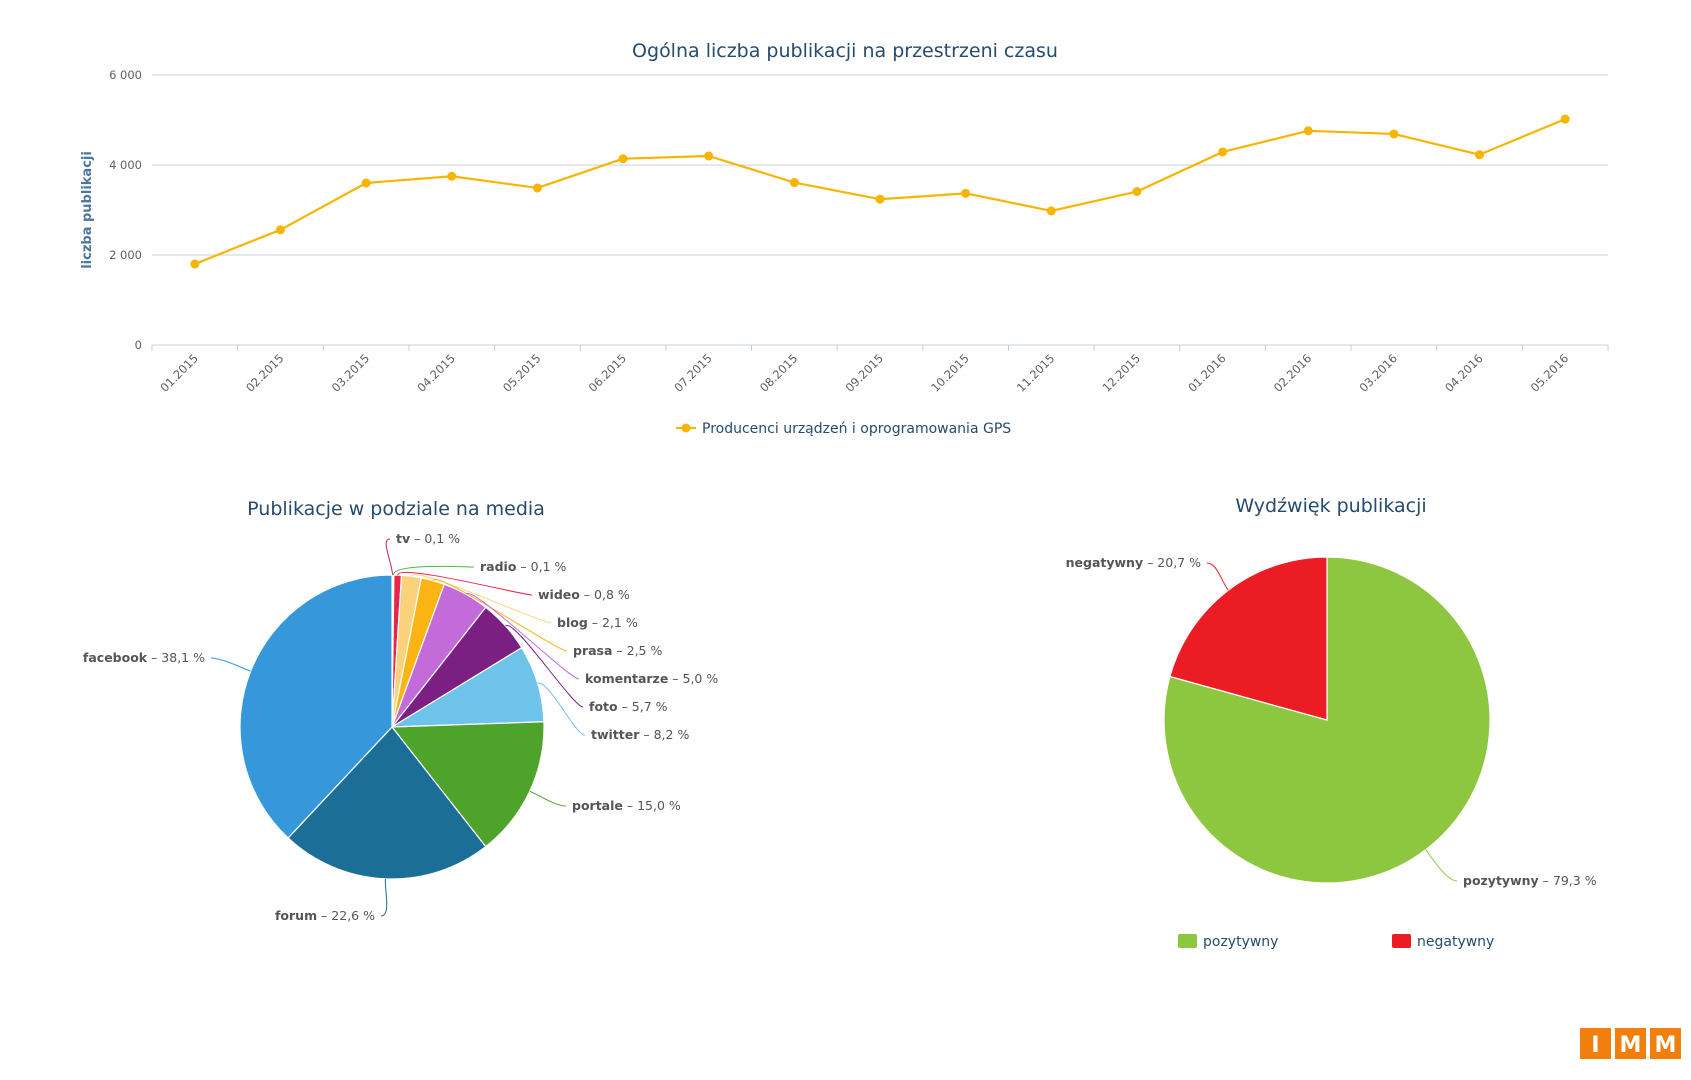  I want to click on connector-twitter, so click(561, 709).